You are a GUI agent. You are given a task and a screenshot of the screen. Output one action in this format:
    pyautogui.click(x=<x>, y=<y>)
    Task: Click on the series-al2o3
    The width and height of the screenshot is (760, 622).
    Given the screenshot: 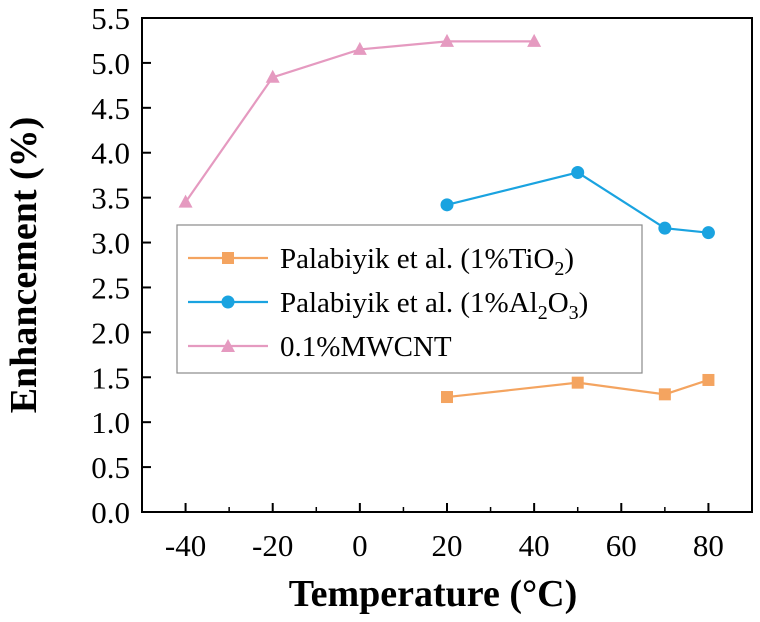 What is the action you would take?
    pyautogui.click(x=577, y=202)
    